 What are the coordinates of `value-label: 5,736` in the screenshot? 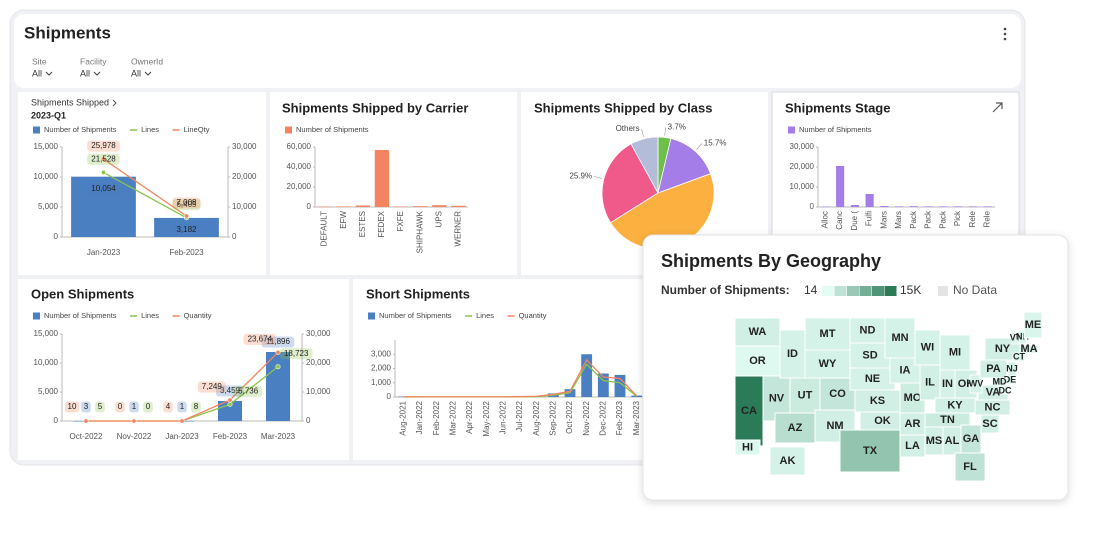 It's located at (248, 390).